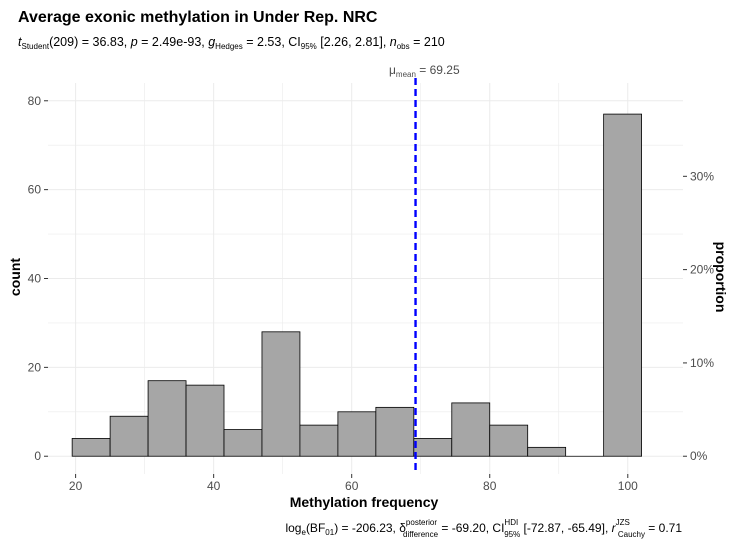 Image resolution: width=740 pixels, height=549 pixels. What do you see at coordinates (76, 486) in the screenshot?
I see `x-tick-label: 20` at bounding box center [76, 486].